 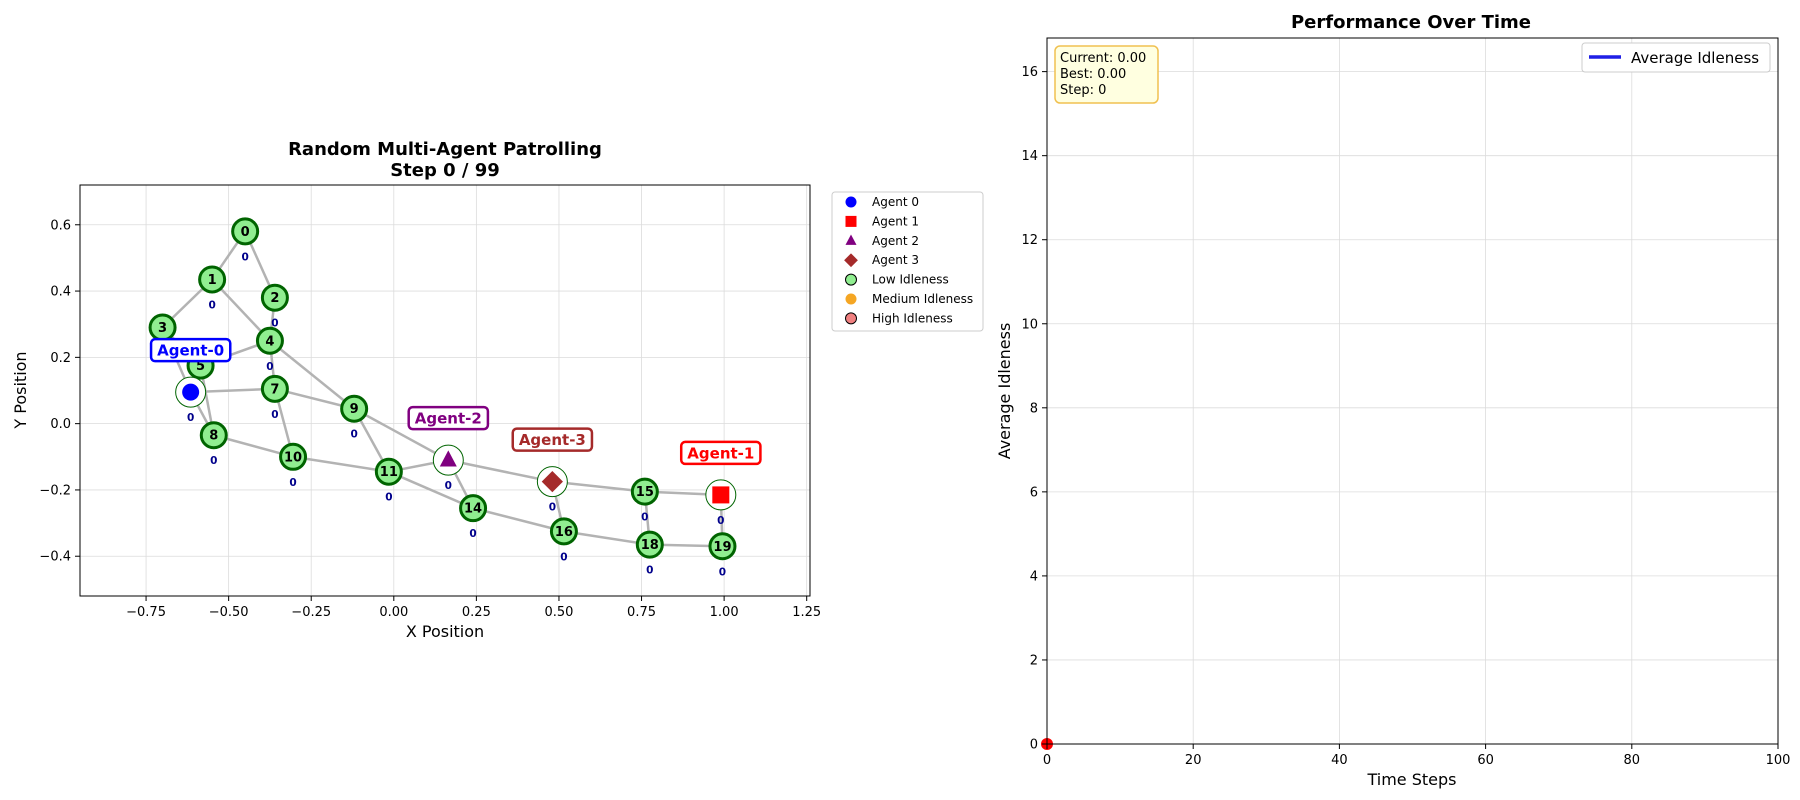 I want to click on performance-x-tick-label: 40, so click(x=1339, y=760).